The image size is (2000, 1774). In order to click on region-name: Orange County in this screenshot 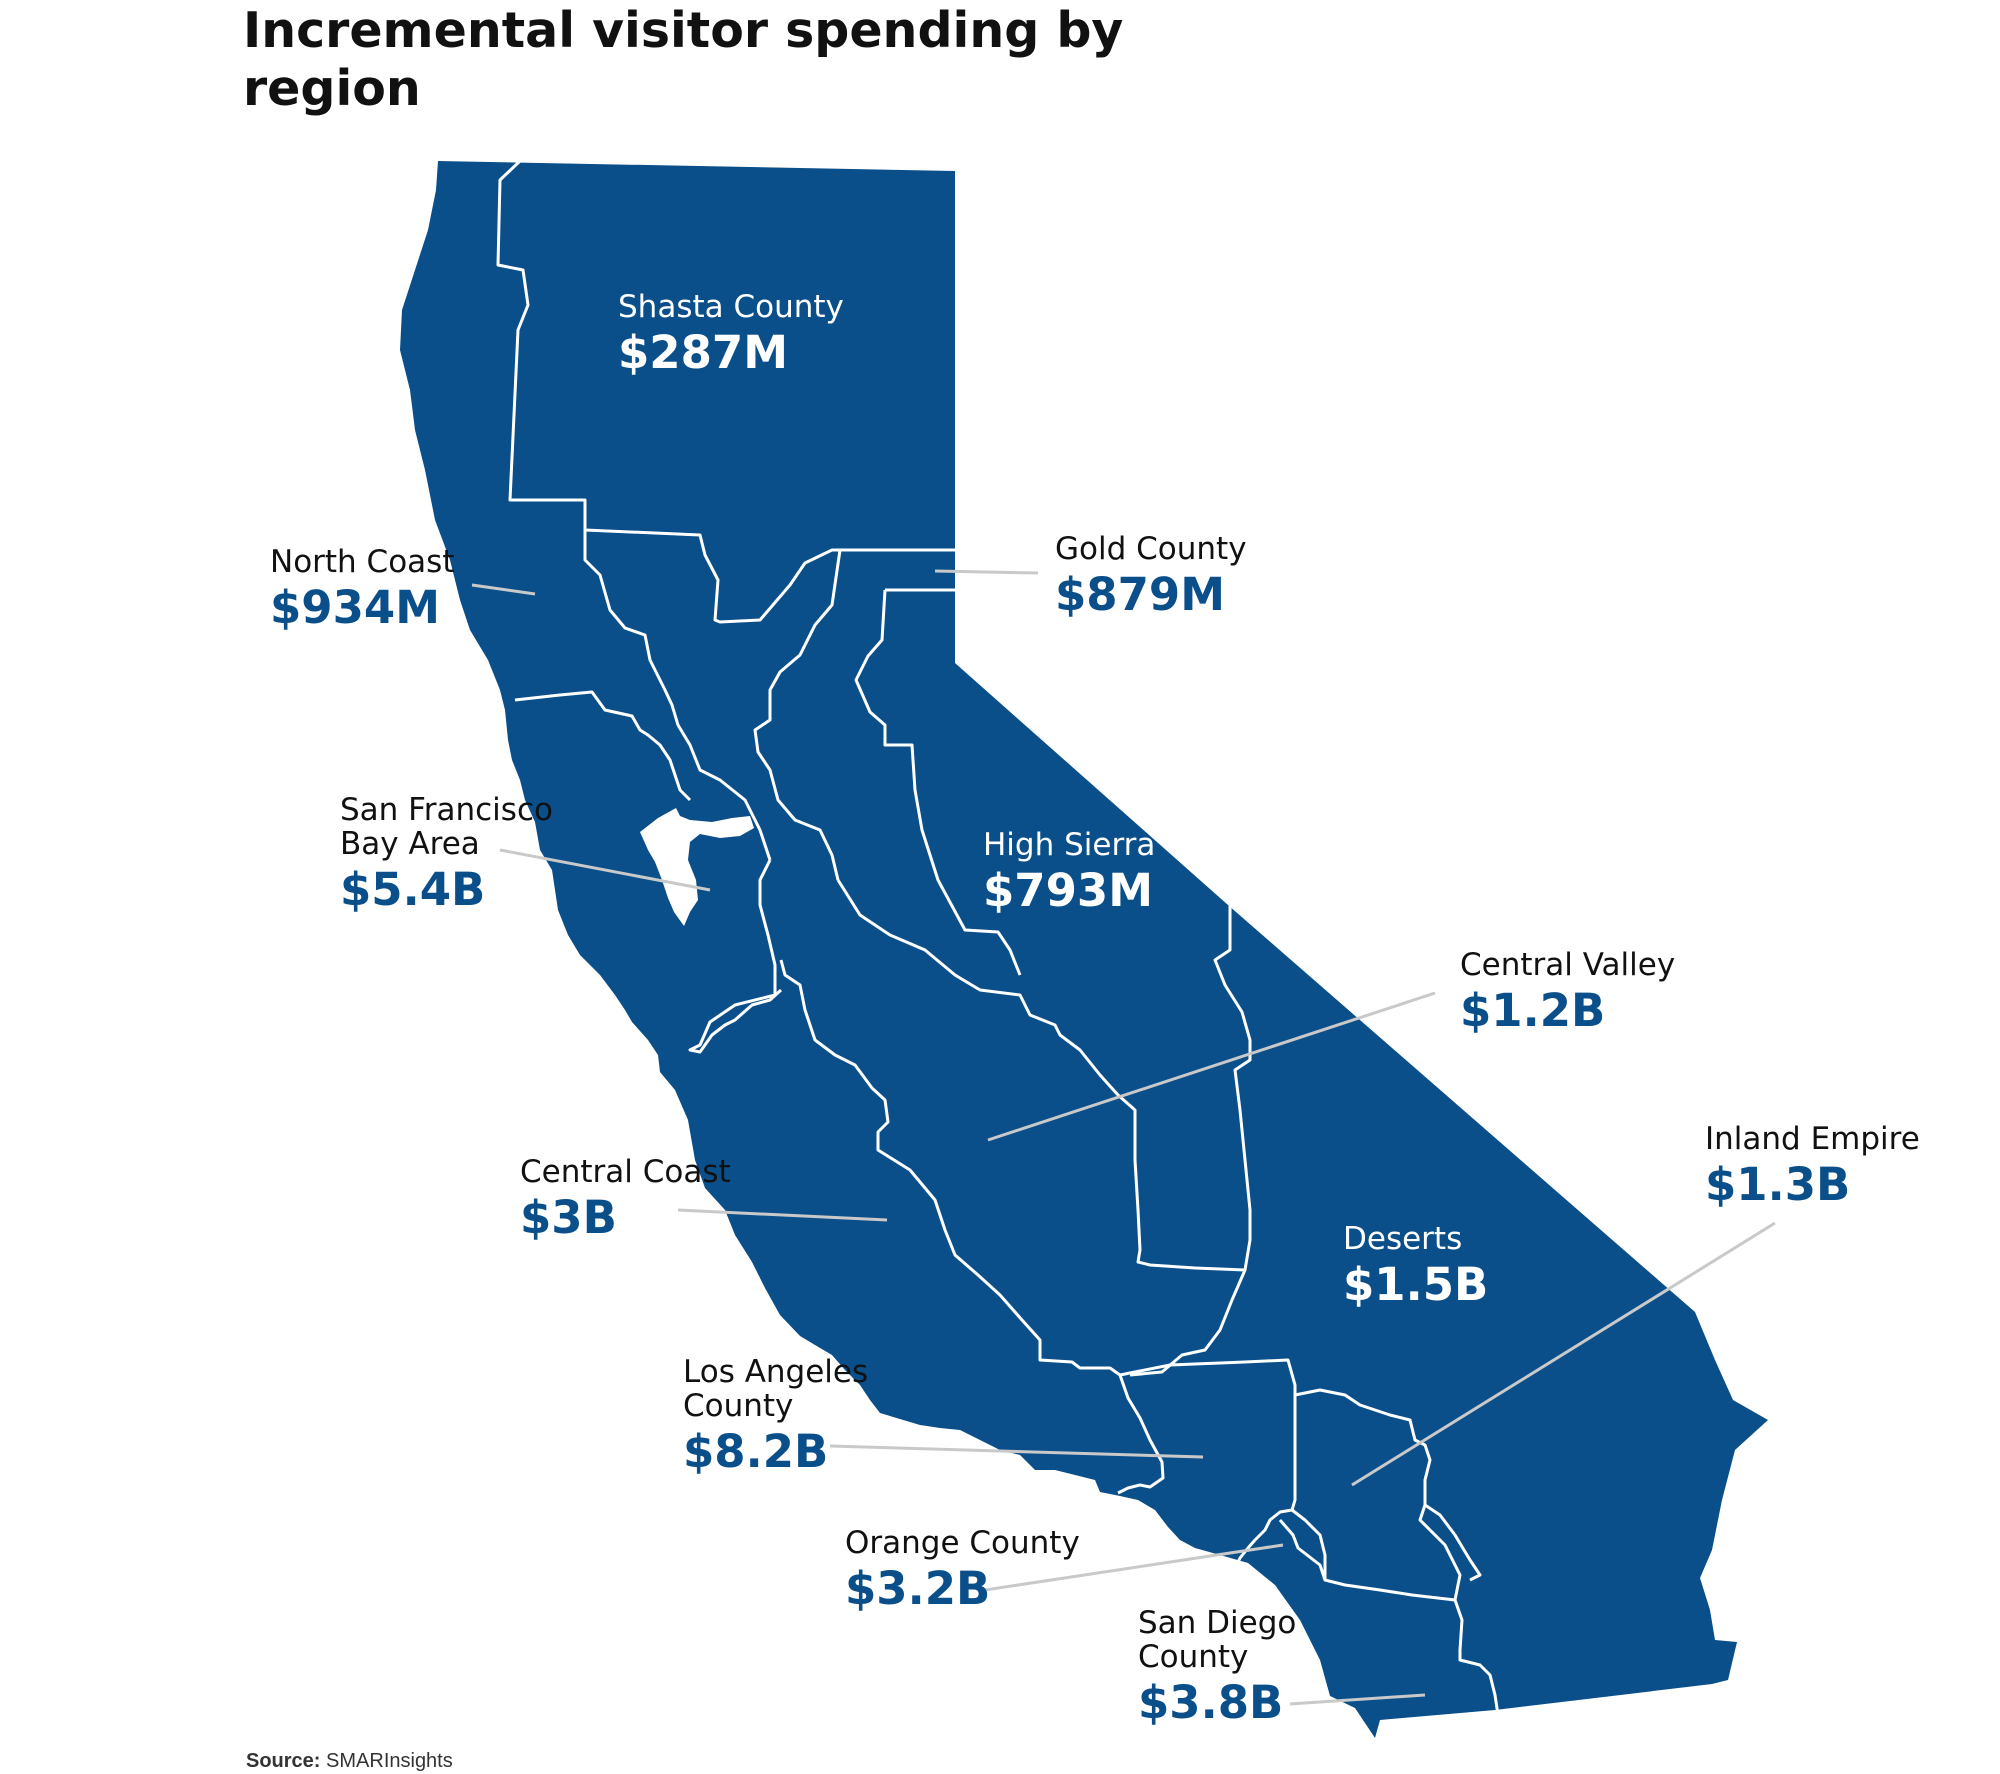, I will do `click(962, 1543)`.